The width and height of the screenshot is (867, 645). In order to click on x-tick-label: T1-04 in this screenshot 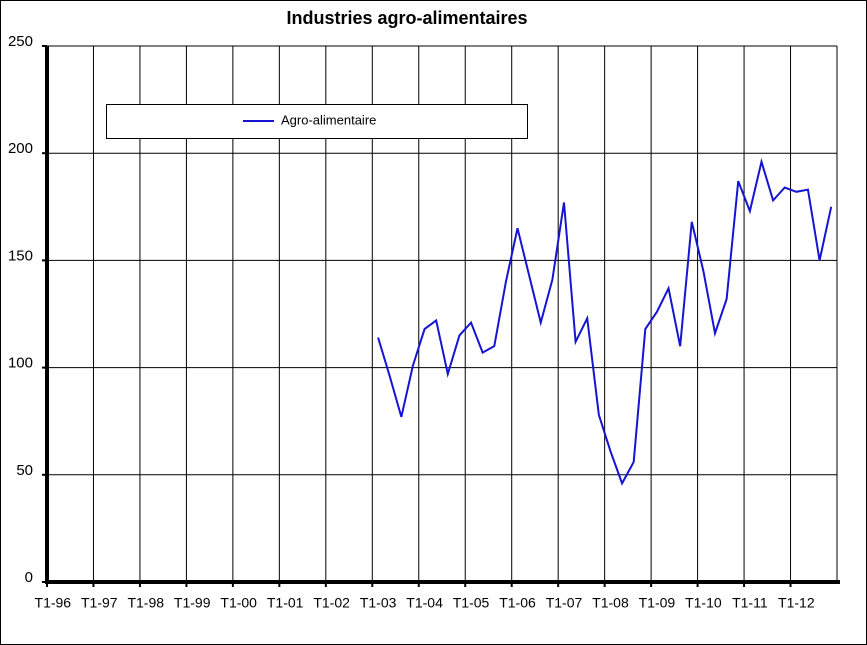, I will do `click(424, 603)`.